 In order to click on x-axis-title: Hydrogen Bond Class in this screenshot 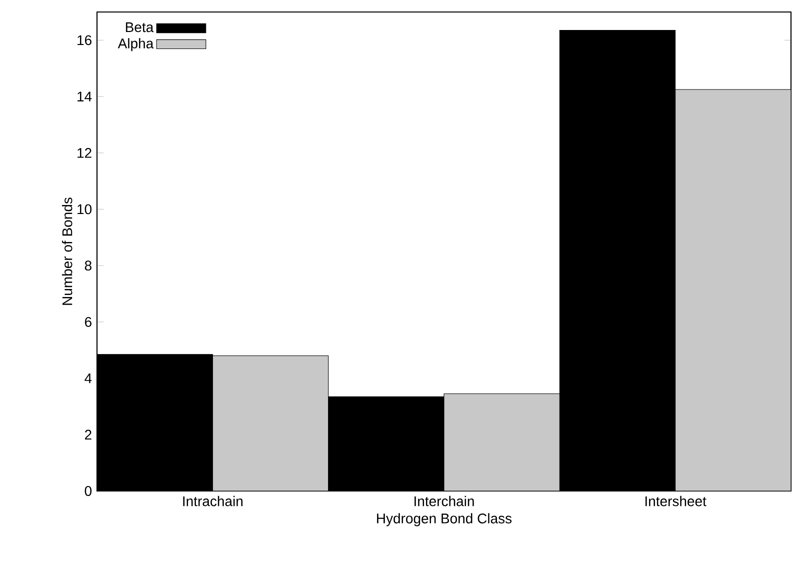, I will do `click(444, 519)`.